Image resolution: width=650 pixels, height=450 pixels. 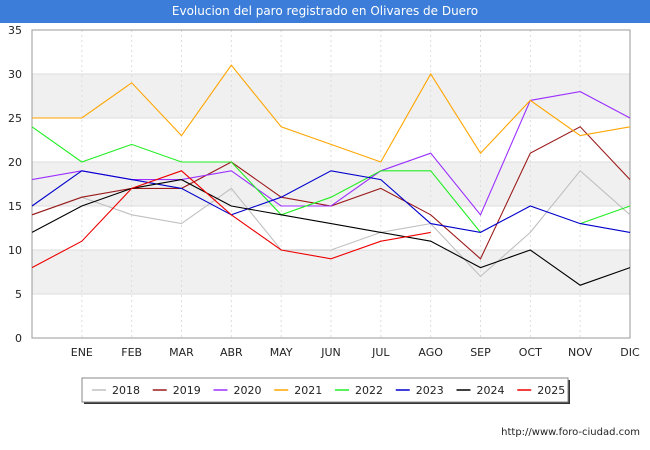 I want to click on x-tick-label: JUN, so click(x=330, y=352).